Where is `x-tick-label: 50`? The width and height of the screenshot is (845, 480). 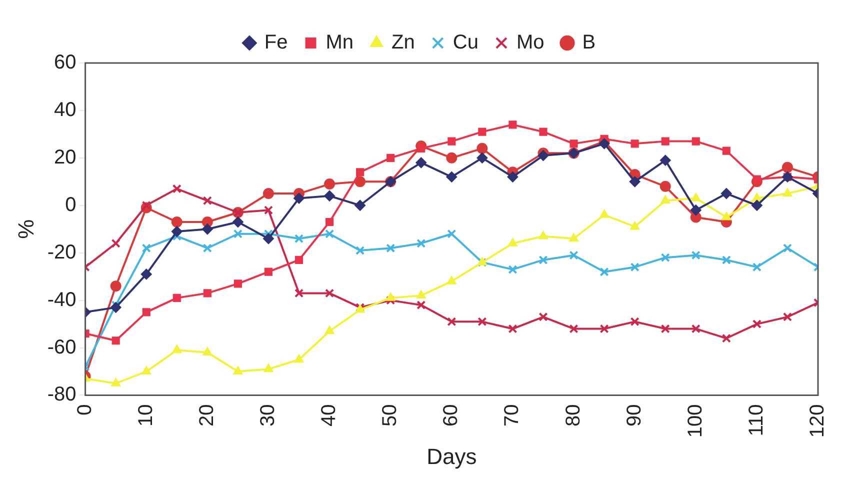 x-tick-label: 50 is located at coordinates (390, 415).